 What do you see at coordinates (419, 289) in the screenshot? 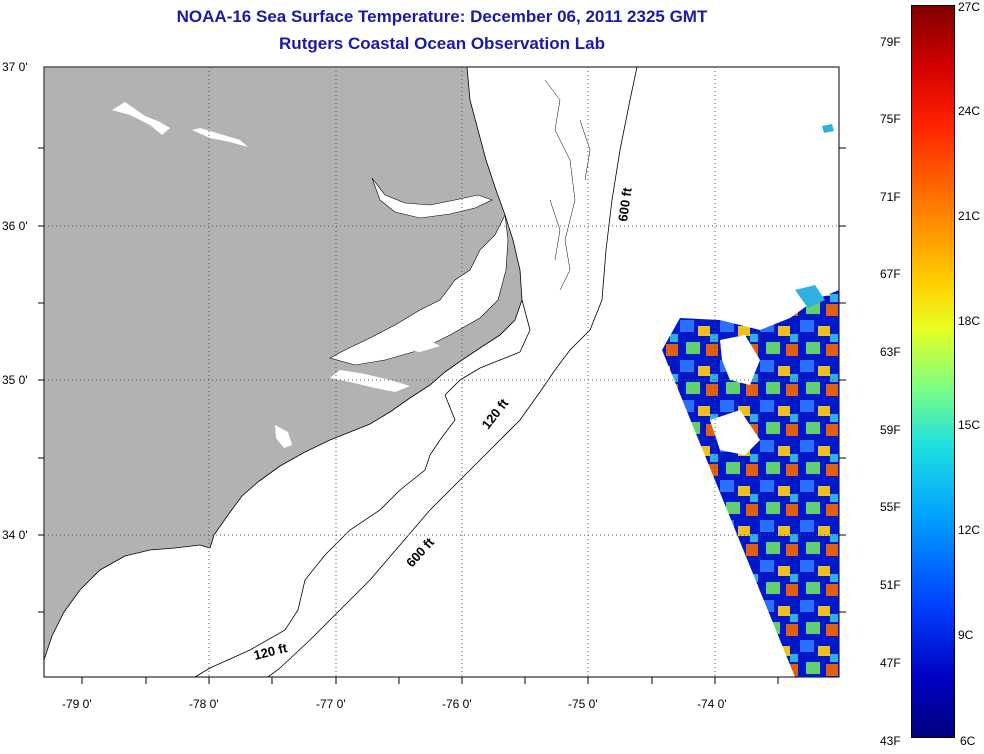
I see `pamlico-sound` at bounding box center [419, 289].